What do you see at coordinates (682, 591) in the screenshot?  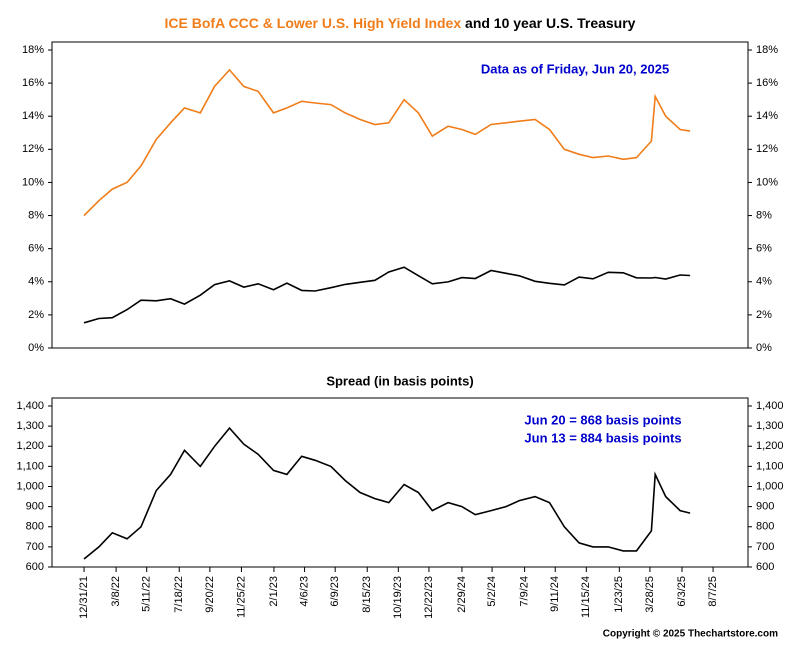 I see `x-tick-label: 6/3/25` at bounding box center [682, 591].